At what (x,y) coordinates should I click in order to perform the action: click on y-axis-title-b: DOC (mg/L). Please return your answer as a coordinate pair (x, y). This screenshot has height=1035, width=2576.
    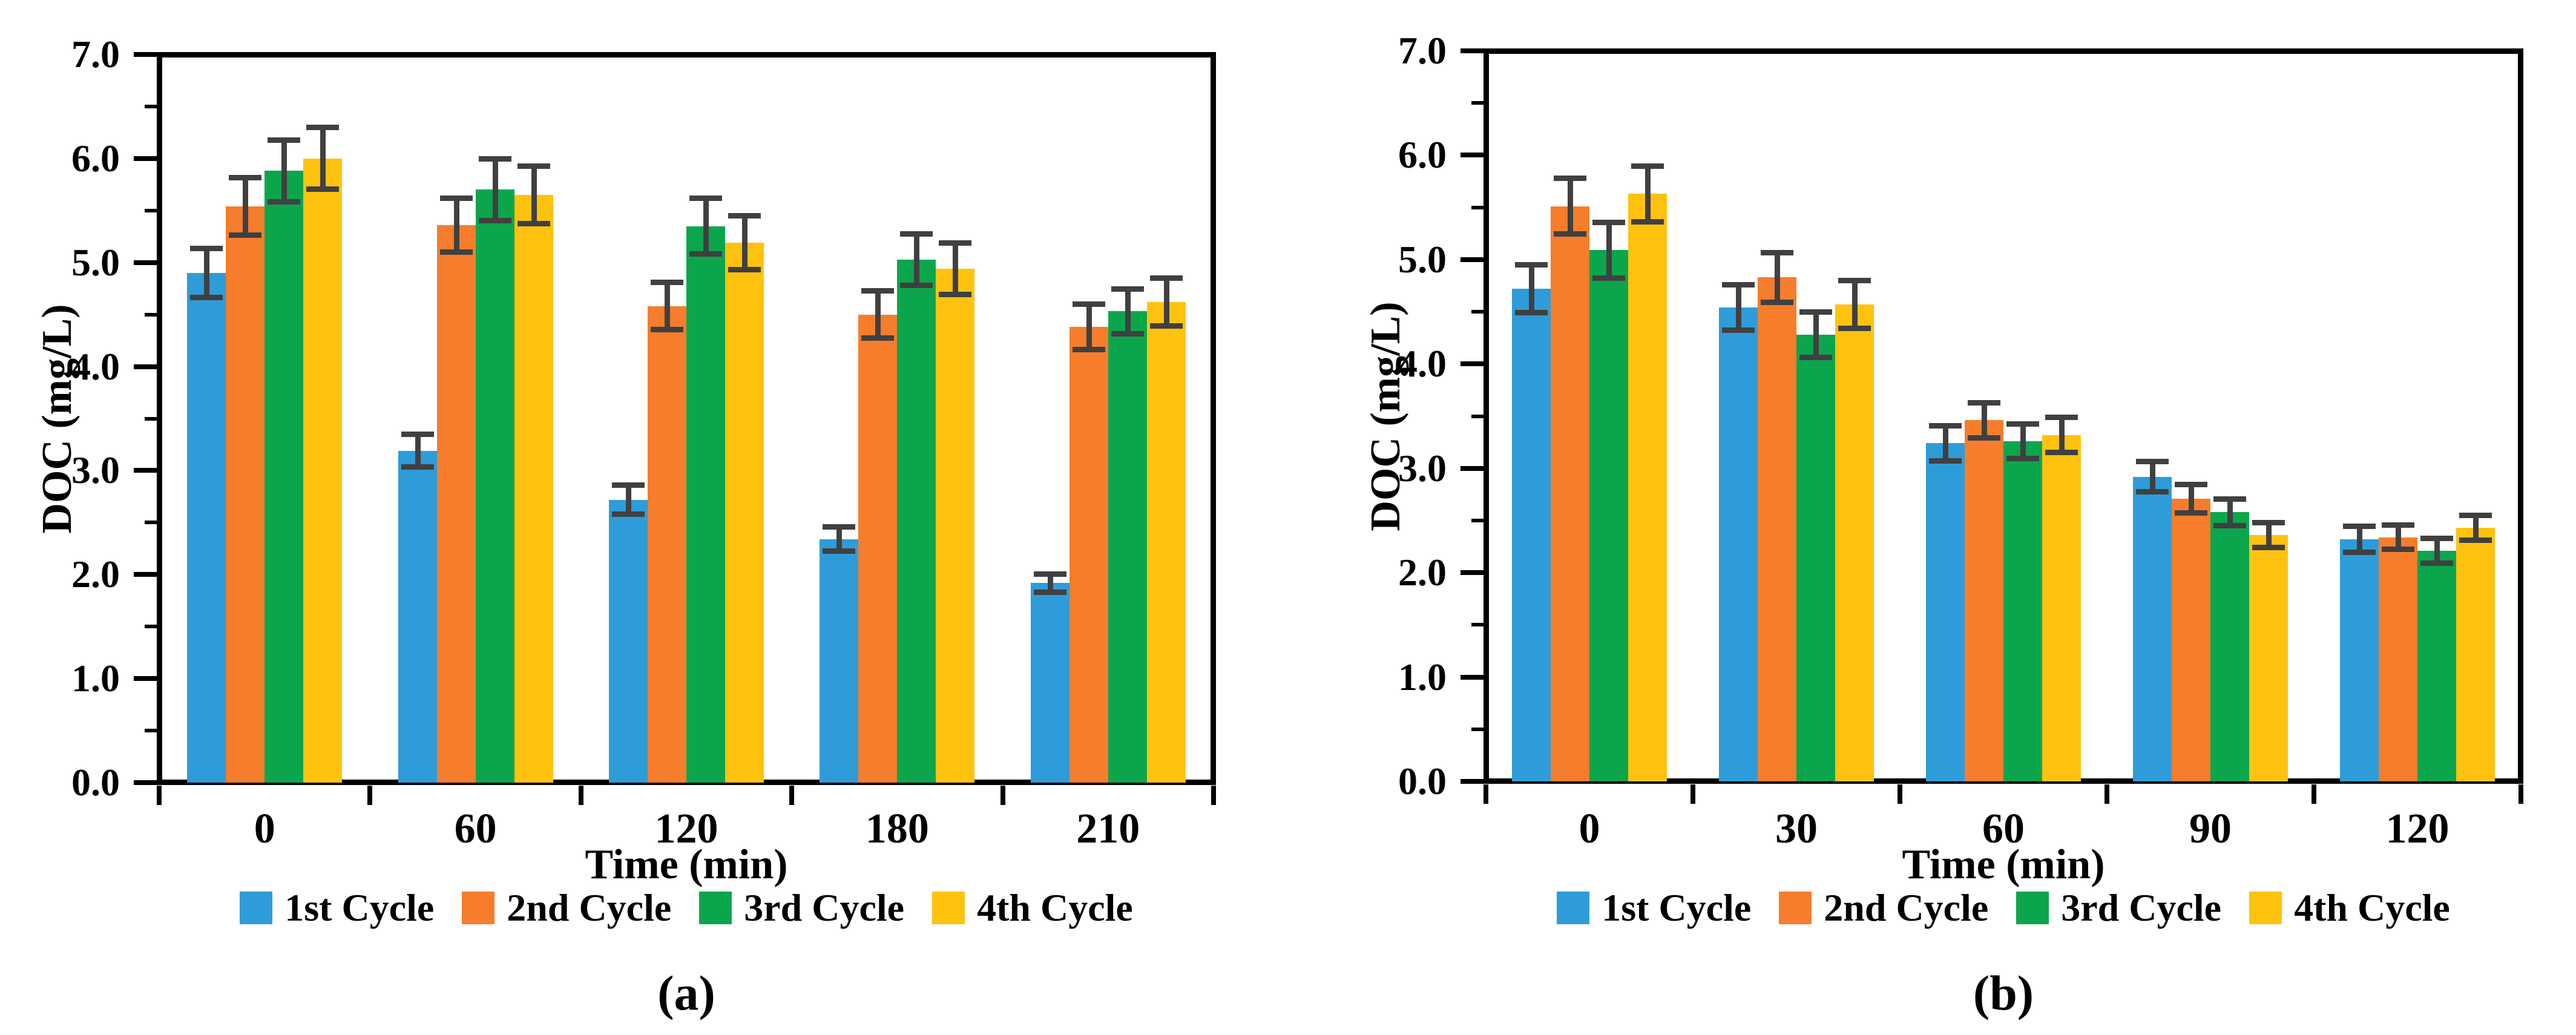
    Looking at the image, I should click on (1385, 416).